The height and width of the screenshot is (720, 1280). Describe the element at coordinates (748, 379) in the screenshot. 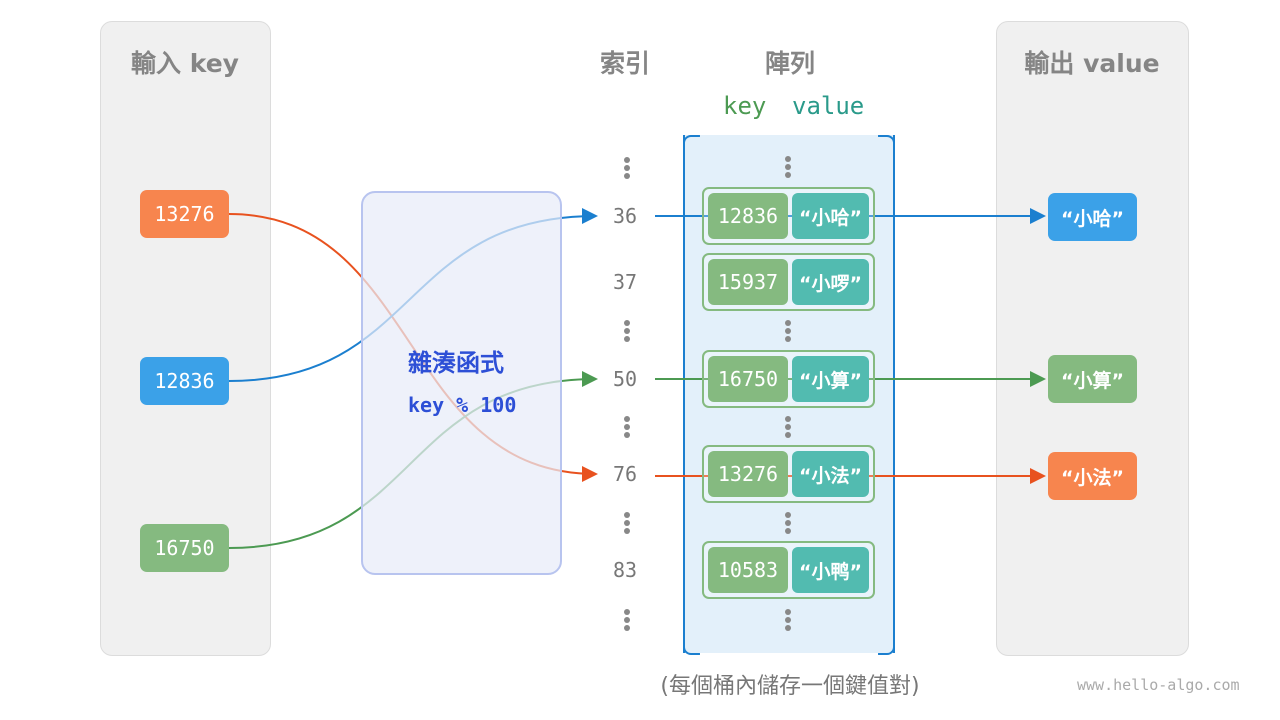

I see `bucket-key: 16750` at that location.